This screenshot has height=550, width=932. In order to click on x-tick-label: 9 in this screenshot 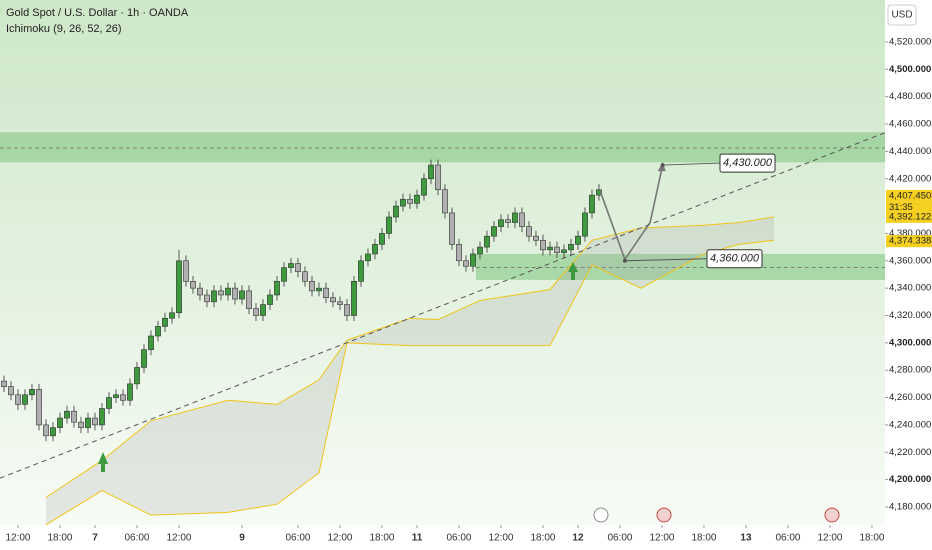, I will do `click(242, 538)`.